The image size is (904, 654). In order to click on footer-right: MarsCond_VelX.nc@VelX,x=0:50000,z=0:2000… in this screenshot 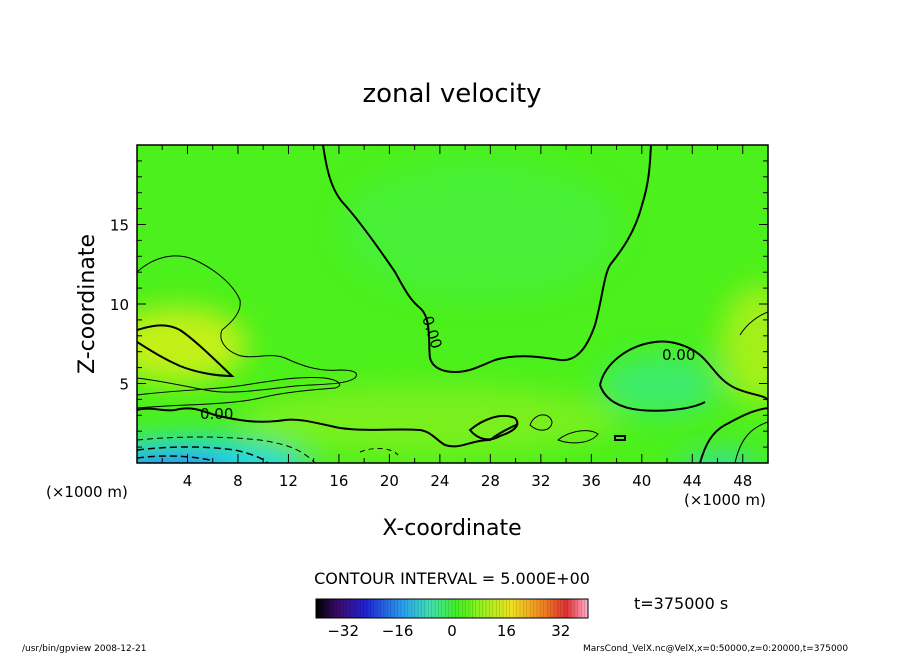, I will do `click(715, 649)`.